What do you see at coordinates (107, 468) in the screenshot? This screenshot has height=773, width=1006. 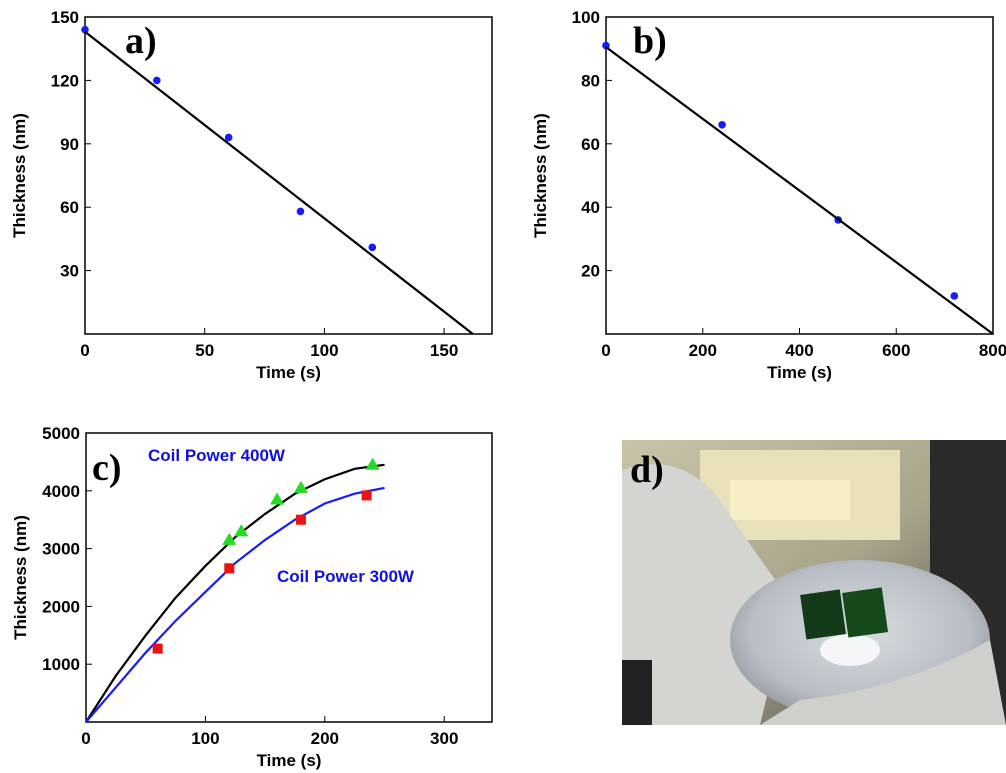 I see `panel-label: c)` at bounding box center [107, 468].